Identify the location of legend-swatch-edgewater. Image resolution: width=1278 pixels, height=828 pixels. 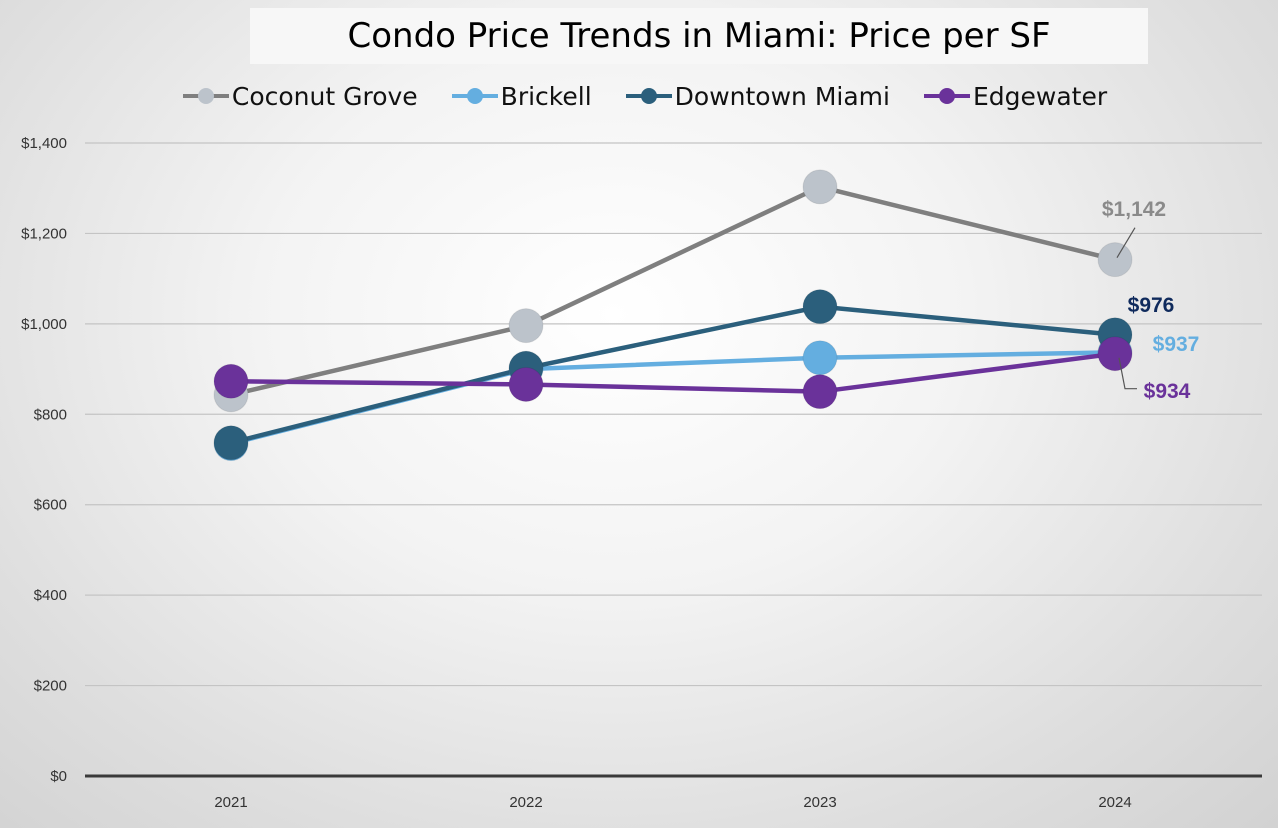
(946, 96).